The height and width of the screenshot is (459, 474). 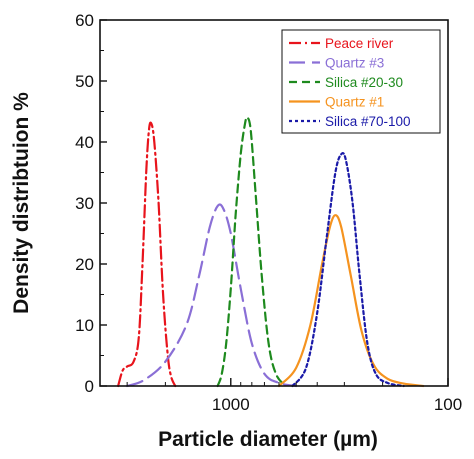 What do you see at coordinates (84, 142) in the screenshot?
I see `y-tick-label: 40` at bounding box center [84, 142].